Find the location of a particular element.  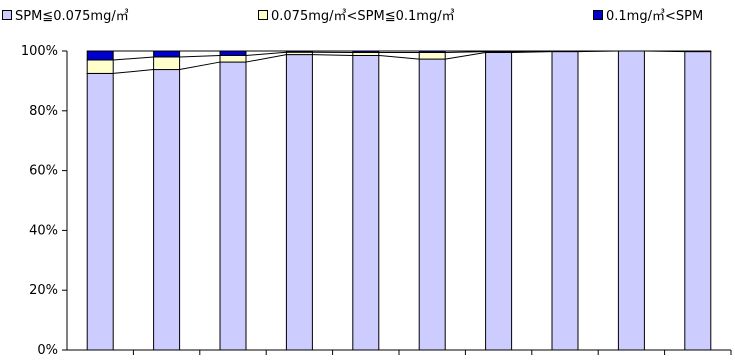

legend-label-series-2: 0.075mg/㎥<SPM≦0.1mg/㎥ is located at coordinates (363, 16).